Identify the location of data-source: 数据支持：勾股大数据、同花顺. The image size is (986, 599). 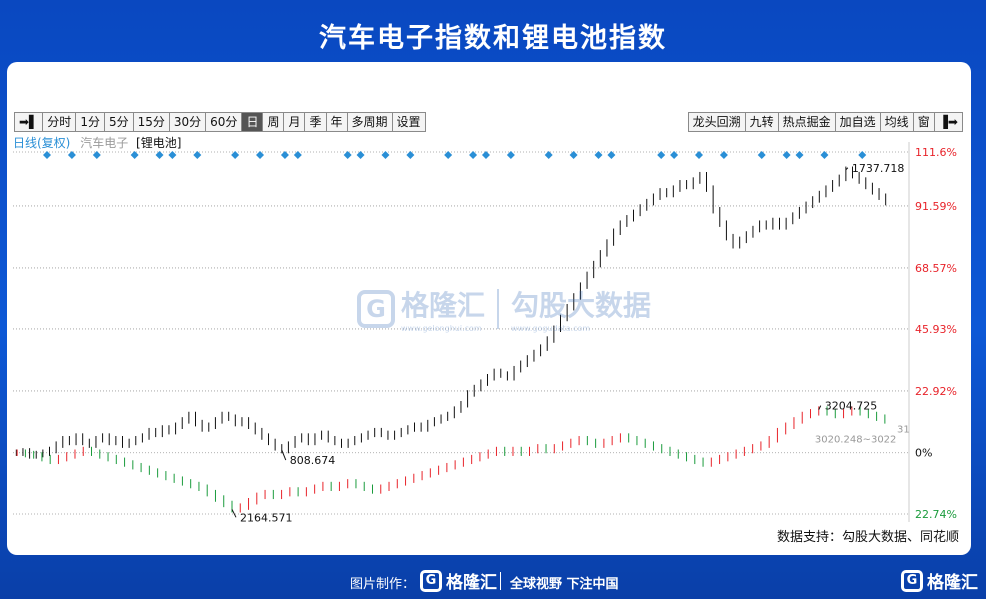
(867, 537).